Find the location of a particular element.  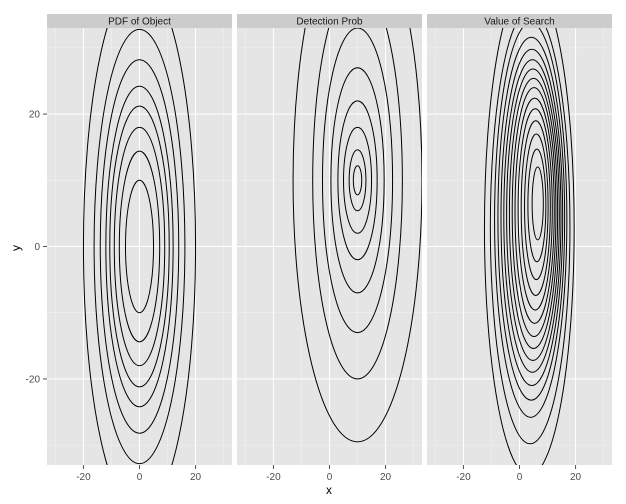

x-axis-title: x is located at coordinates (329, 490).